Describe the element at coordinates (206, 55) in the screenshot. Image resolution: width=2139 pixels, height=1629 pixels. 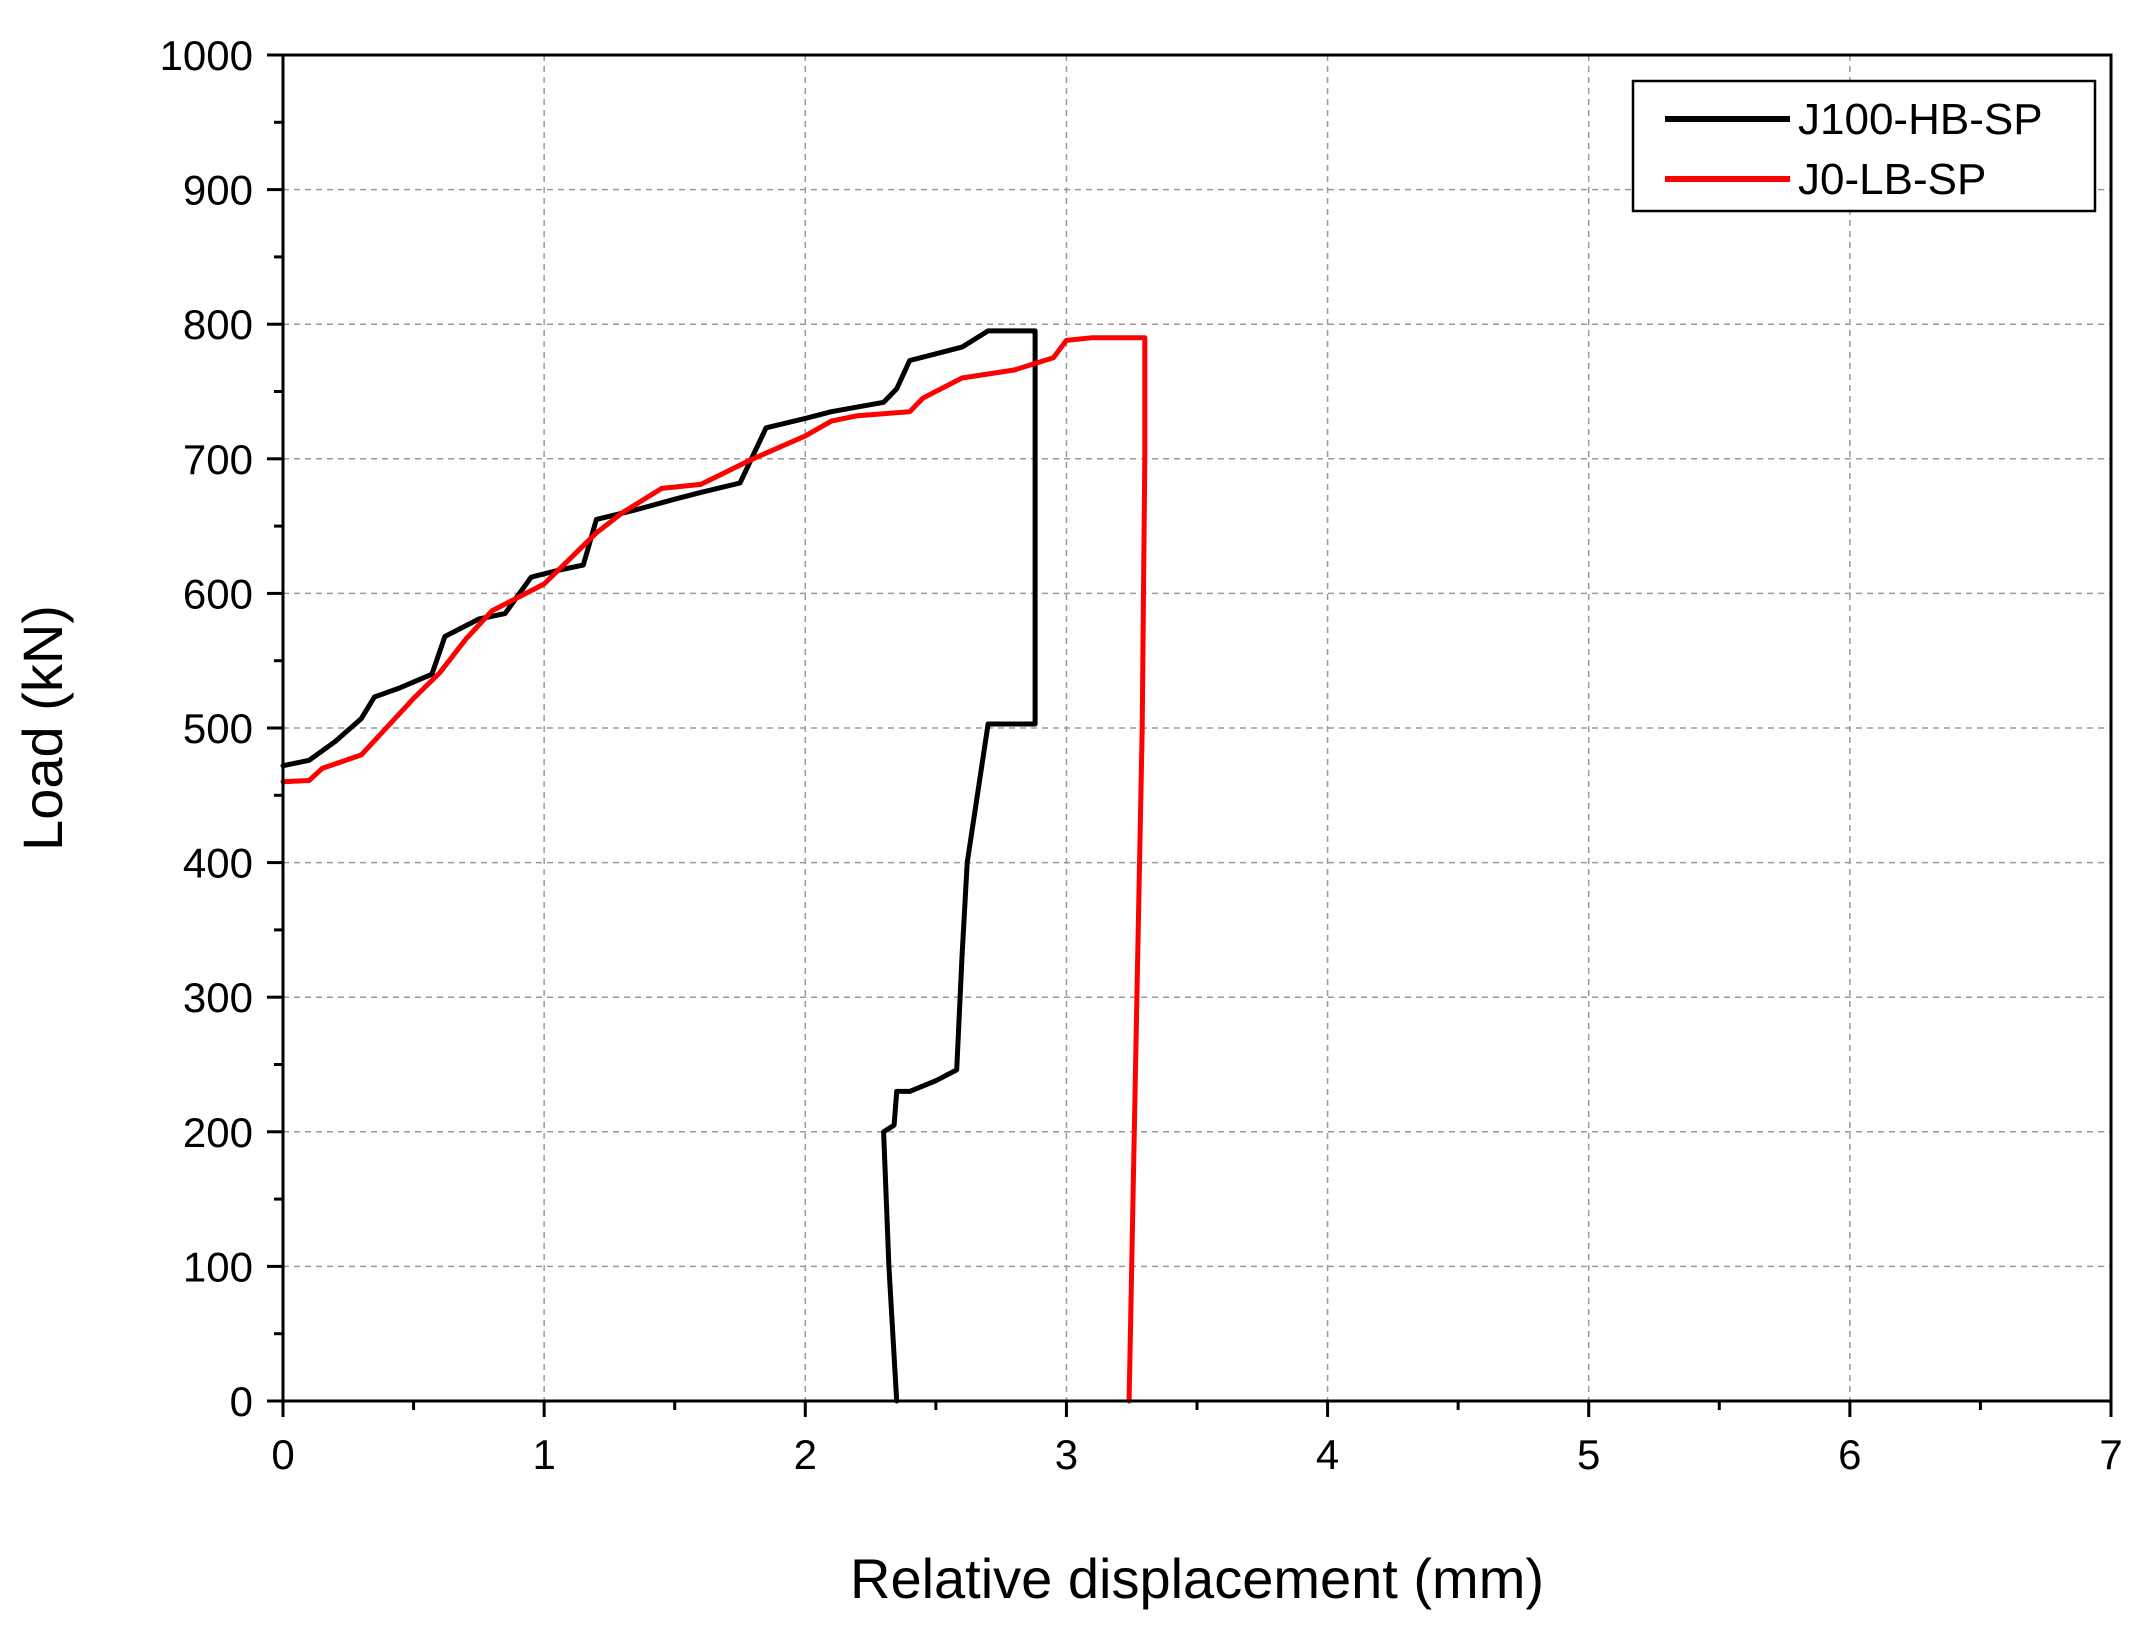
I see `y-tick-label: 1000` at that location.